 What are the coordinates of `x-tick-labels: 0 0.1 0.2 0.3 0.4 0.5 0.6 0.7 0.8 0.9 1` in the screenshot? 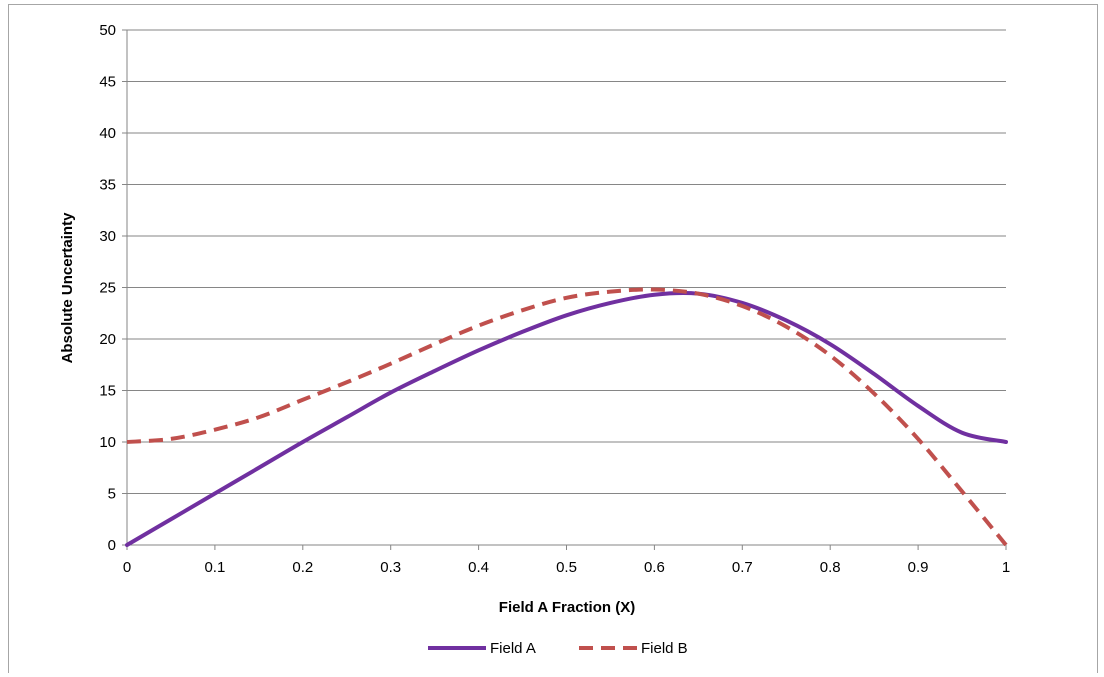 It's located at (566, 567).